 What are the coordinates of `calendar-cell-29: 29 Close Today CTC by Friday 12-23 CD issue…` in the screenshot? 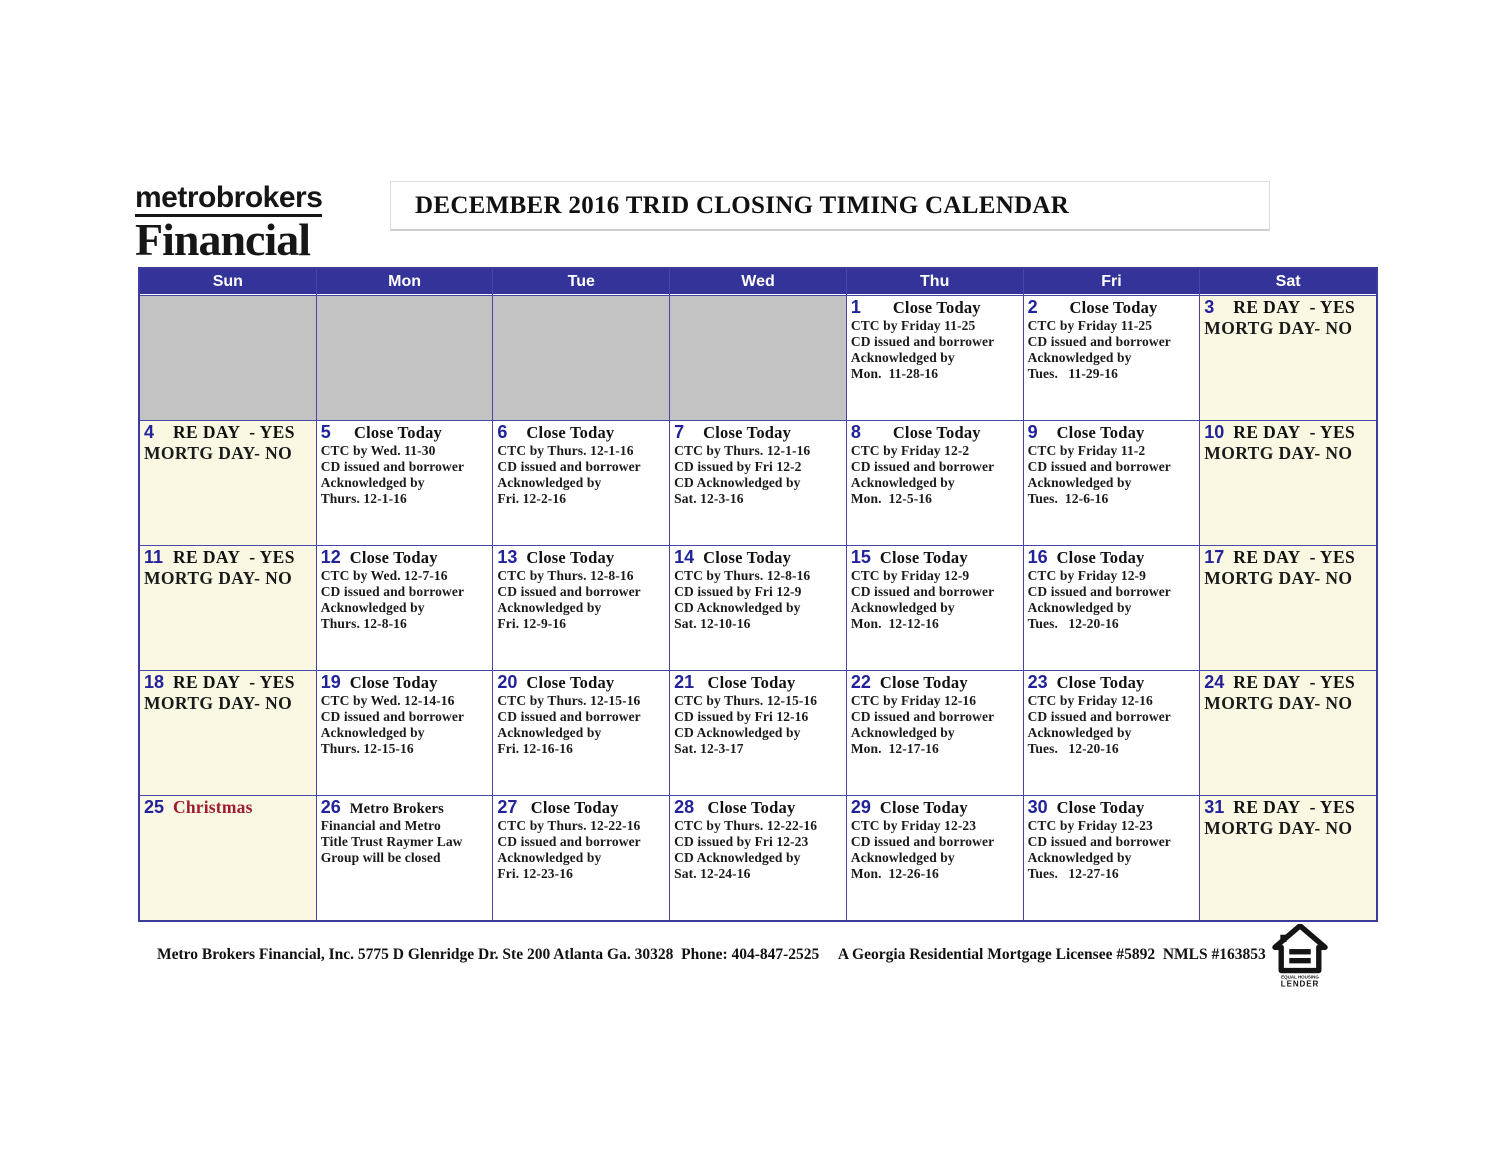 It's located at (934, 858).